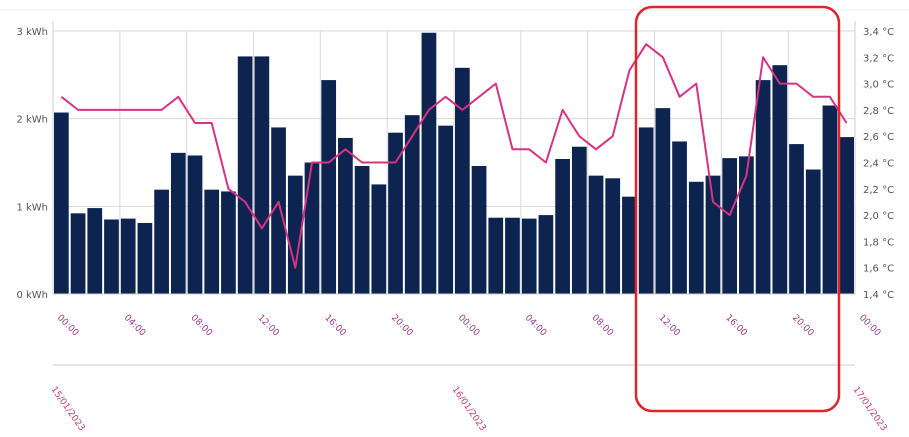 Image resolution: width=909 pixels, height=437 pixels. What do you see at coordinates (32, 207) in the screenshot?
I see `left-tick-label: 1 kWh` at bounding box center [32, 207].